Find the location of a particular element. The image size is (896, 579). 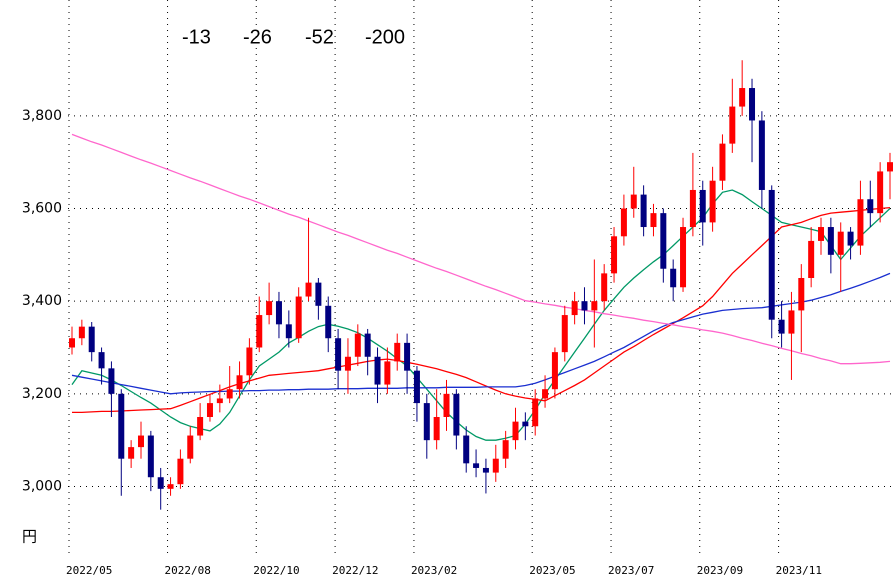

y-tick-label: 3,600 is located at coordinates (42, 209).